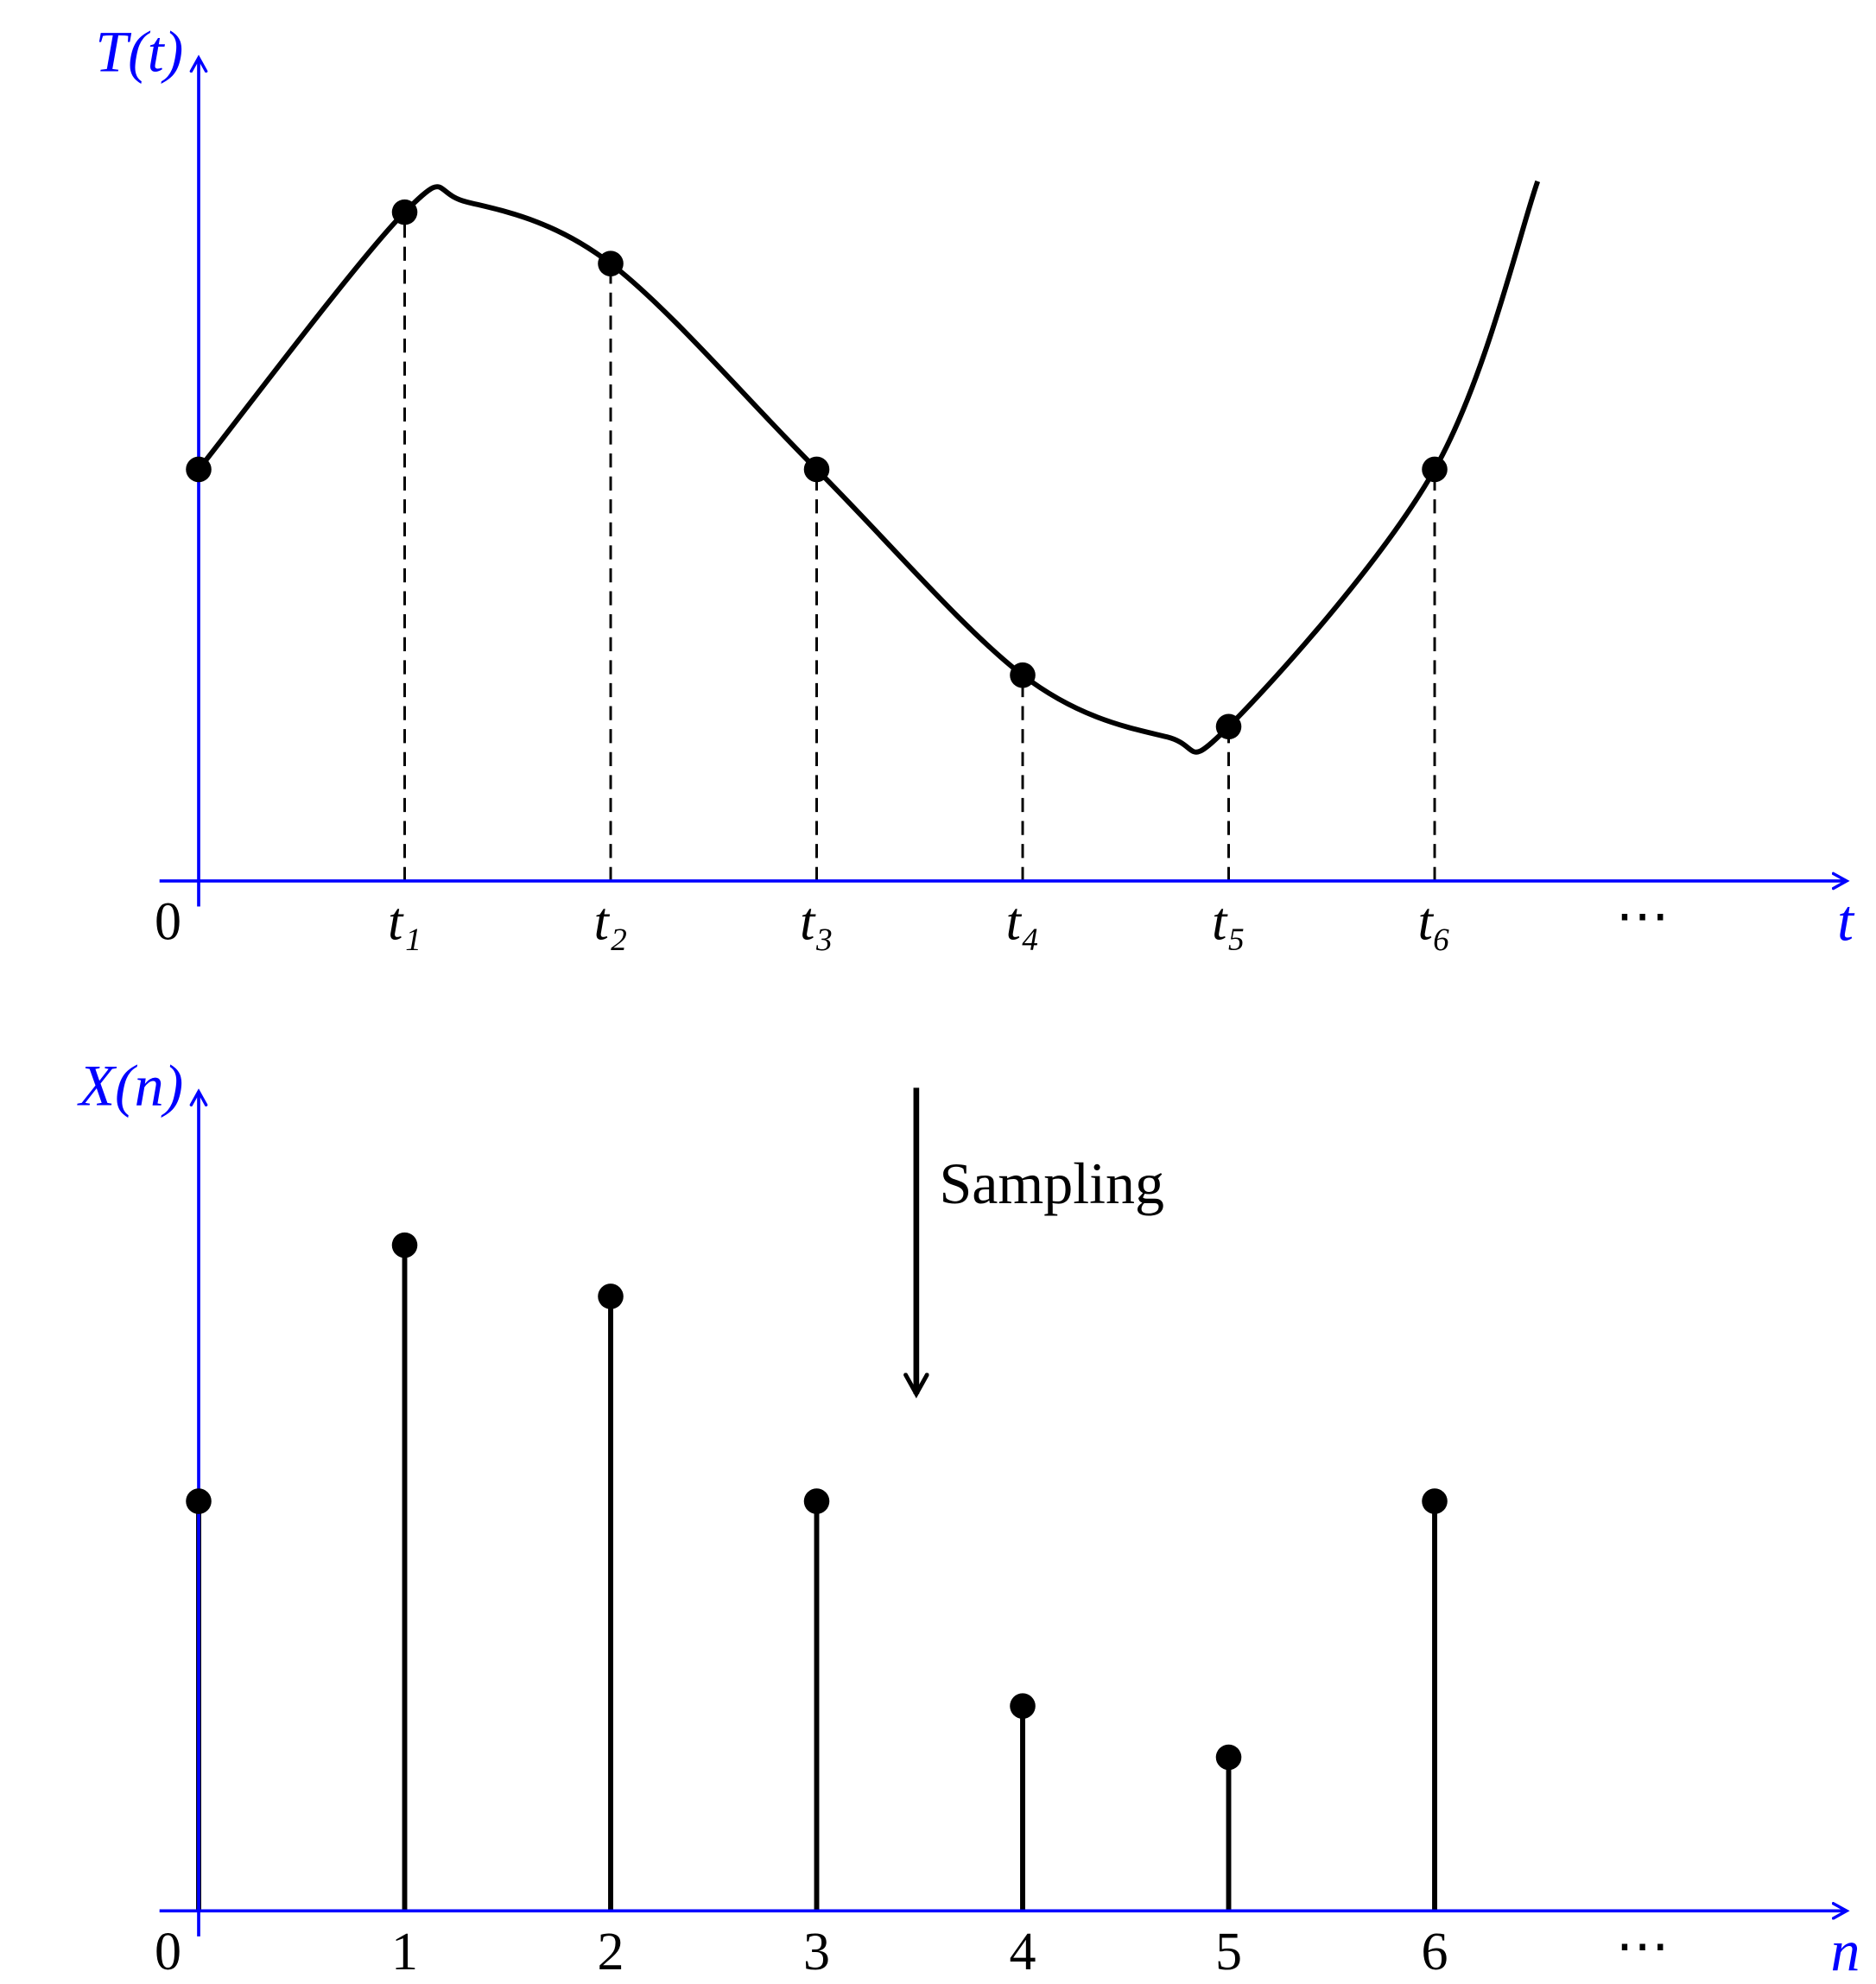  What do you see at coordinates (1228, 1952) in the screenshot?
I see `x-tick-label: 5` at bounding box center [1228, 1952].